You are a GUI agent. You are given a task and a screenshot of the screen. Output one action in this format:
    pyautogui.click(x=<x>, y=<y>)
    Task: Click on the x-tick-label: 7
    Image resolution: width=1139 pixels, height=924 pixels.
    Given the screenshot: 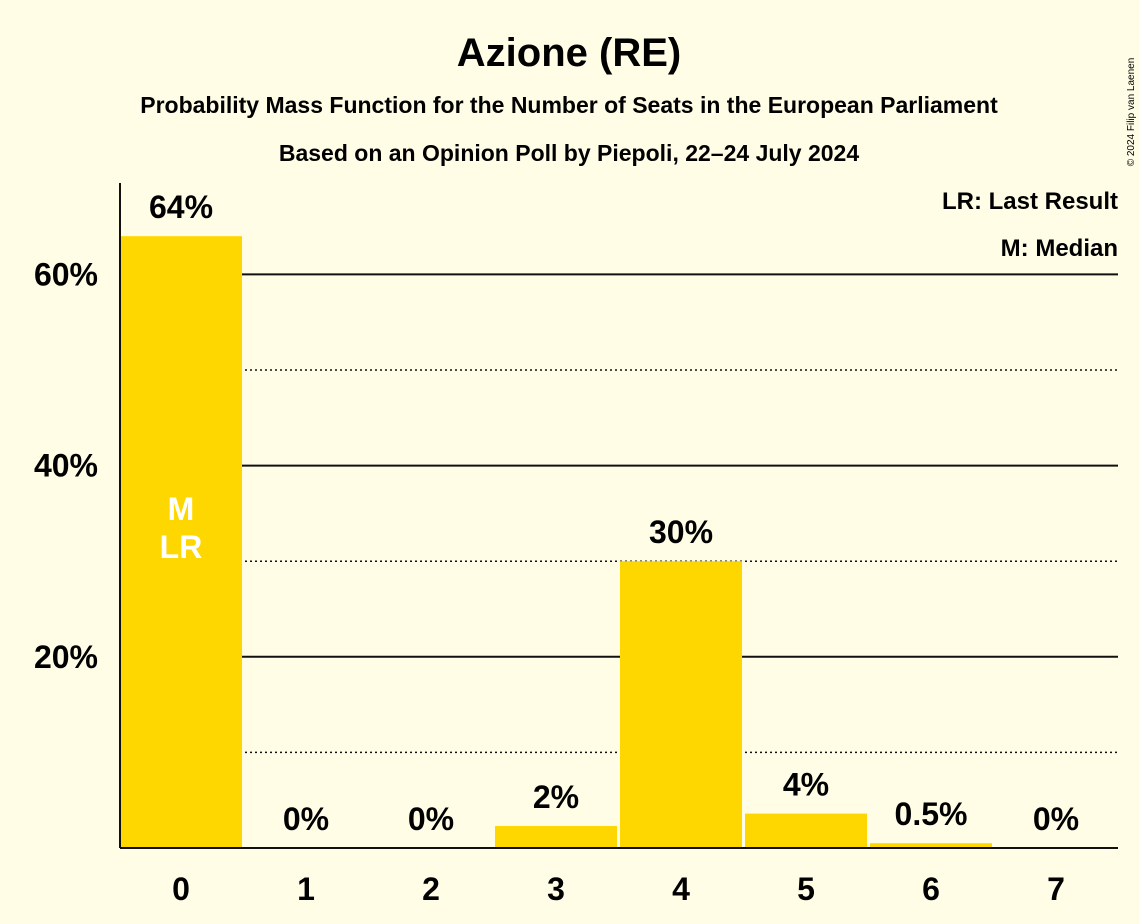 What is the action you would take?
    pyautogui.click(x=1056, y=889)
    